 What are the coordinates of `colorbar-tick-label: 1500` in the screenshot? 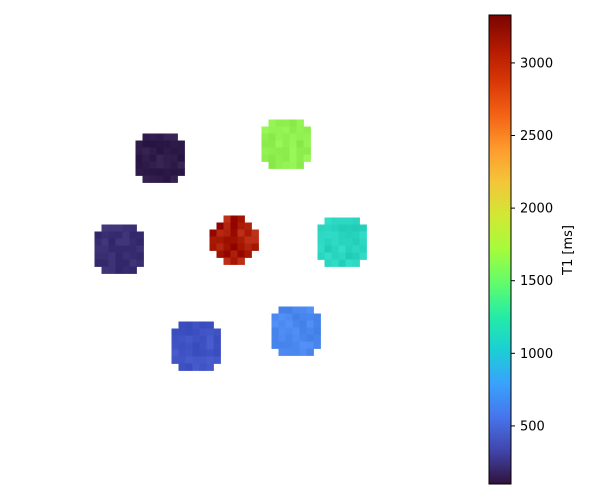 It's located at (536, 281).